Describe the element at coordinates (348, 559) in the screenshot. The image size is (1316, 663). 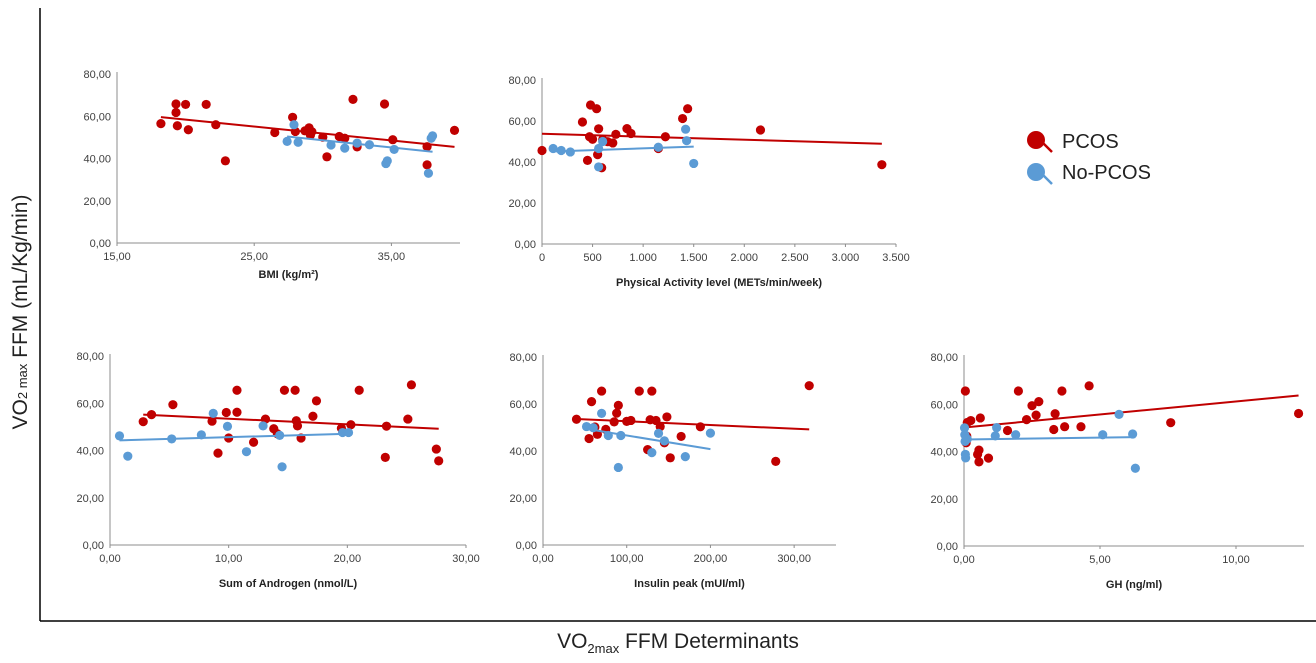
I see `x-tick-label: 20,00` at that location.